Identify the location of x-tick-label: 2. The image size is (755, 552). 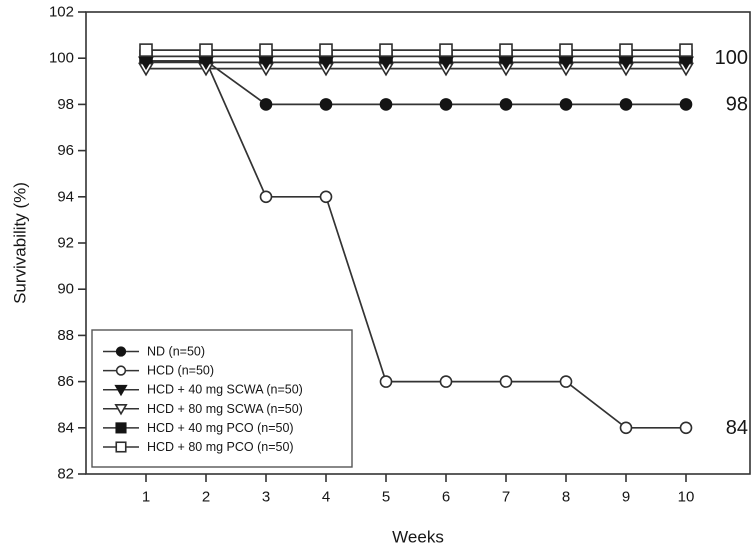
(206, 497).